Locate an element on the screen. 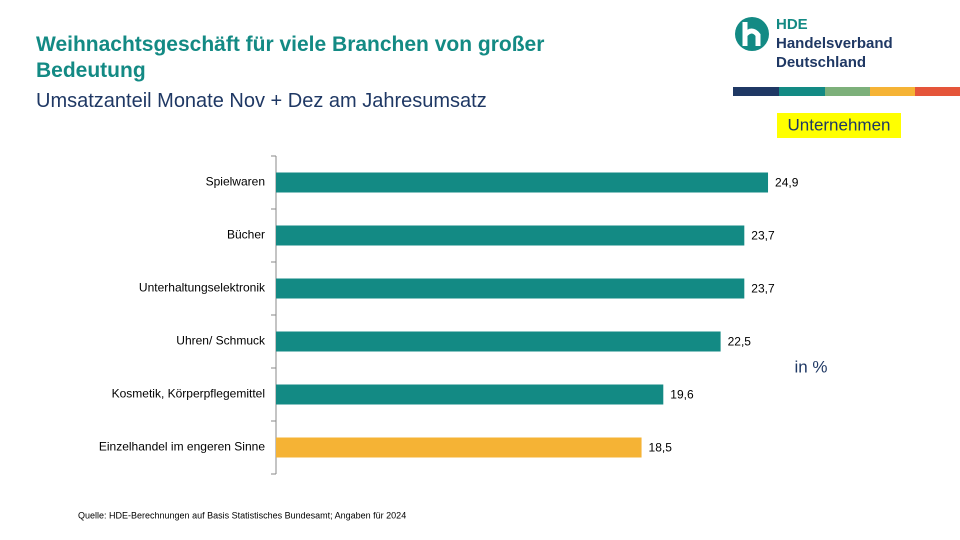 The image size is (960, 540). category-label: Einzelhandel im engeren Sinne is located at coordinates (182, 447).